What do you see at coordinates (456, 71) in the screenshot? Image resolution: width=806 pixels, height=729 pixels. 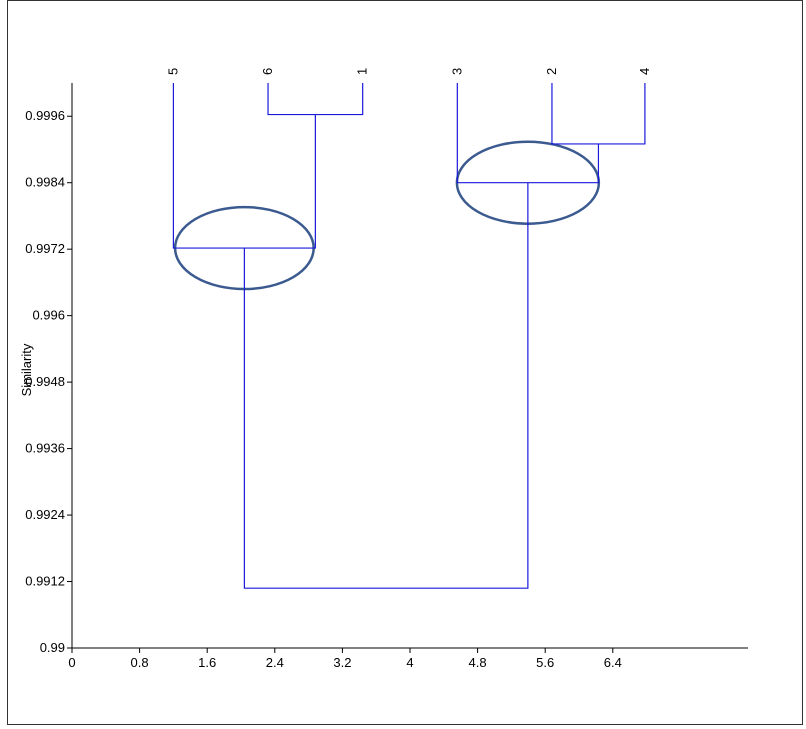 I see `leaf-label: 3` at bounding box center [456, 71].